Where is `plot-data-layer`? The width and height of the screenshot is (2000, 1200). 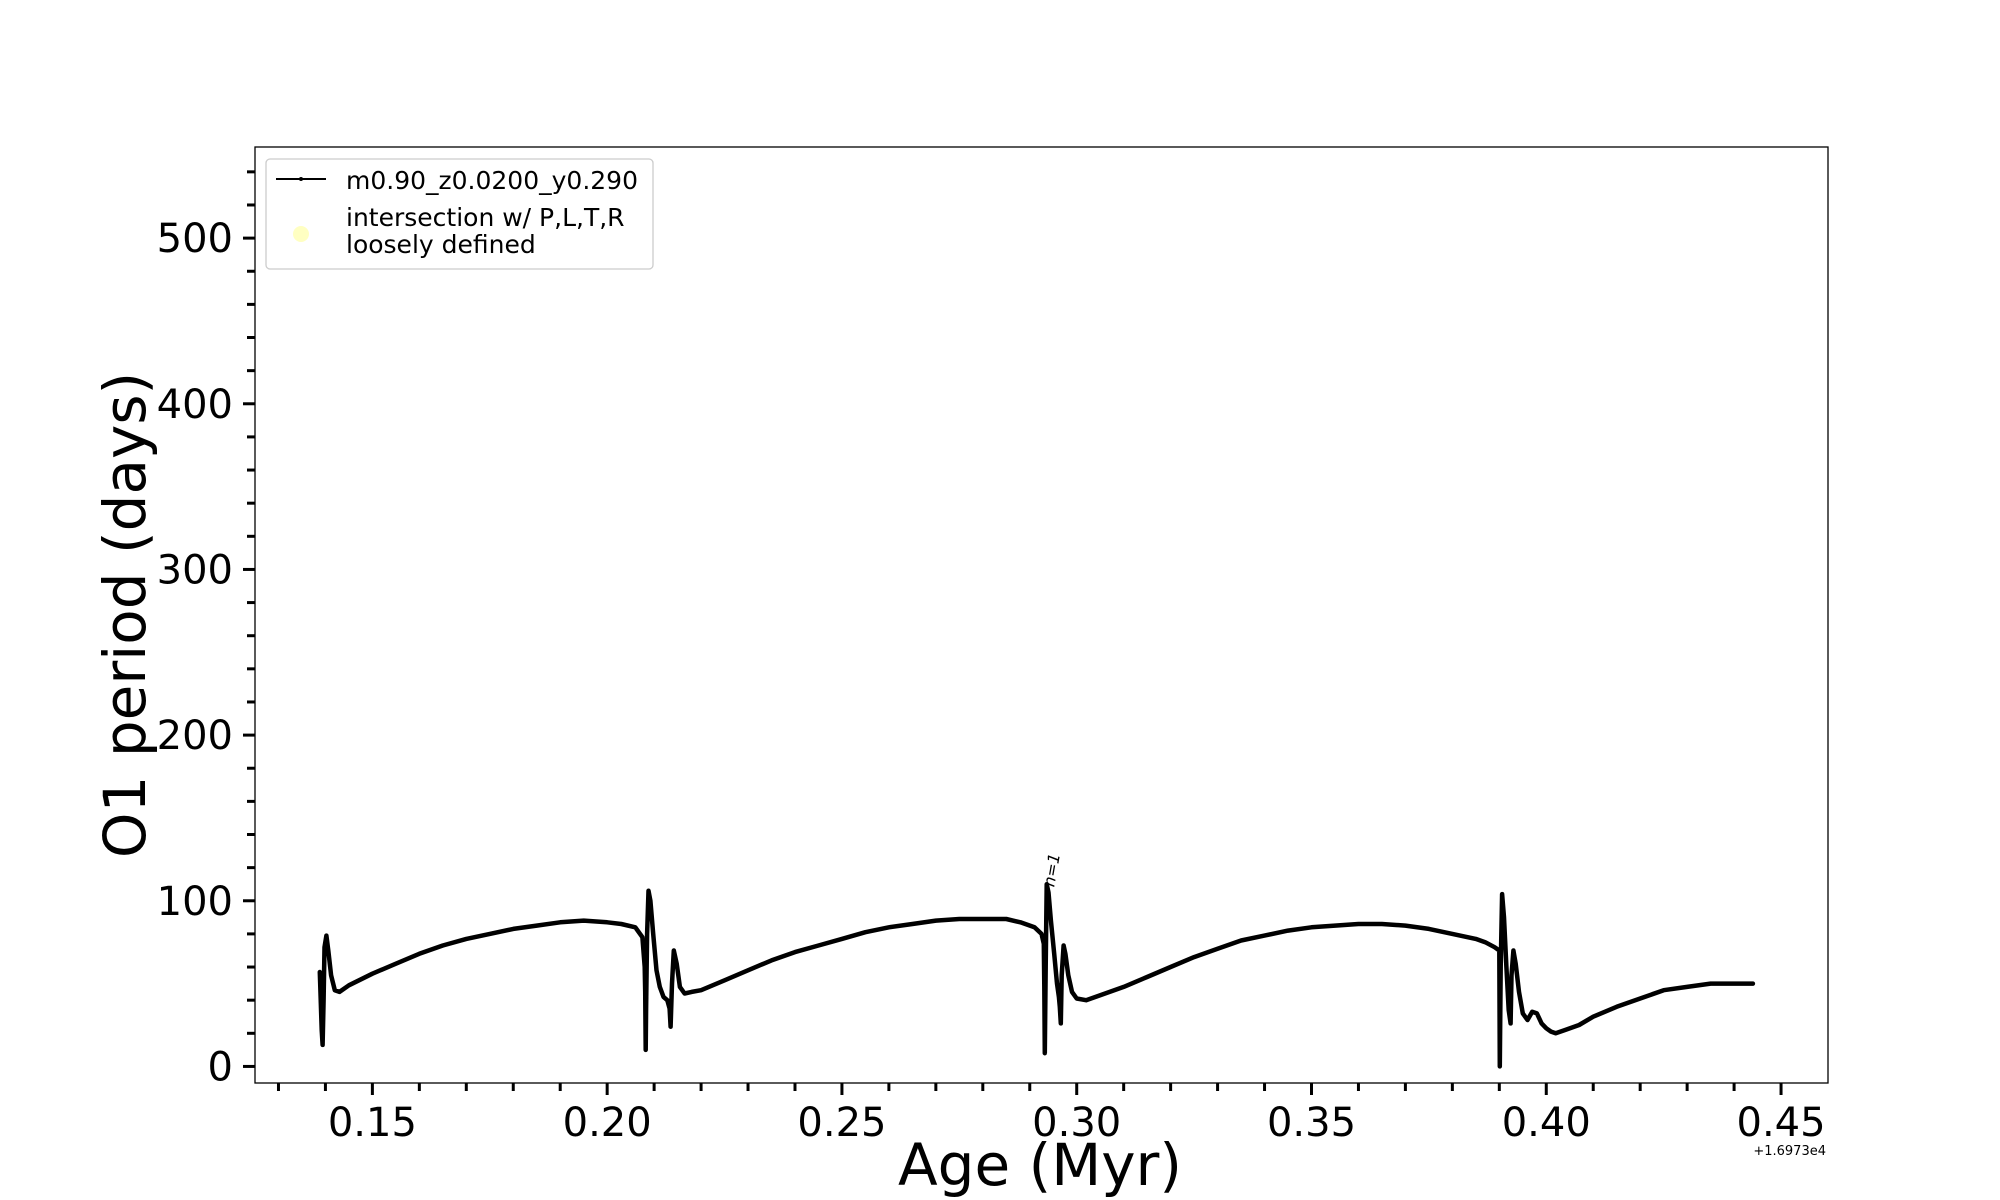
plot-data-layer is located at coordinates (1036, 975).